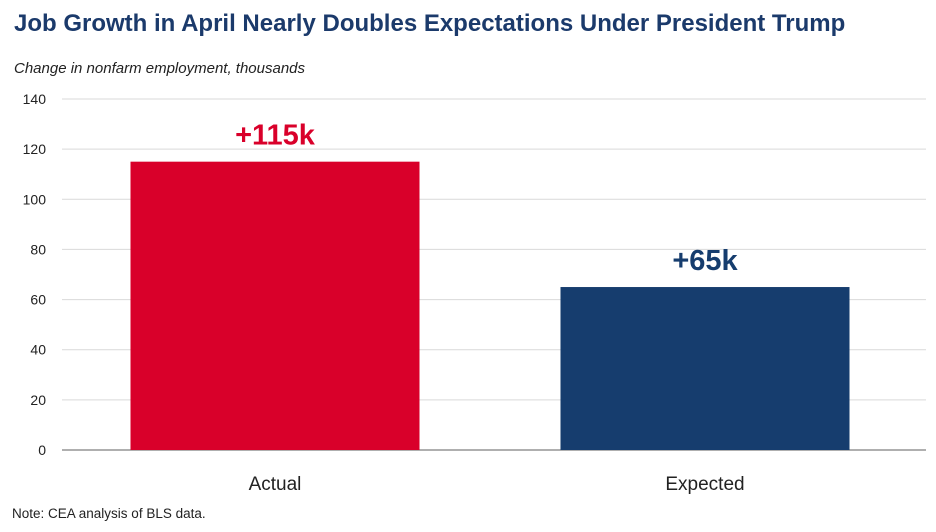 The height and width of the screenshot is (532, 936). Describe the element at coordinates (705, 368) in the screenshot. I see `bar-expected` at that location.